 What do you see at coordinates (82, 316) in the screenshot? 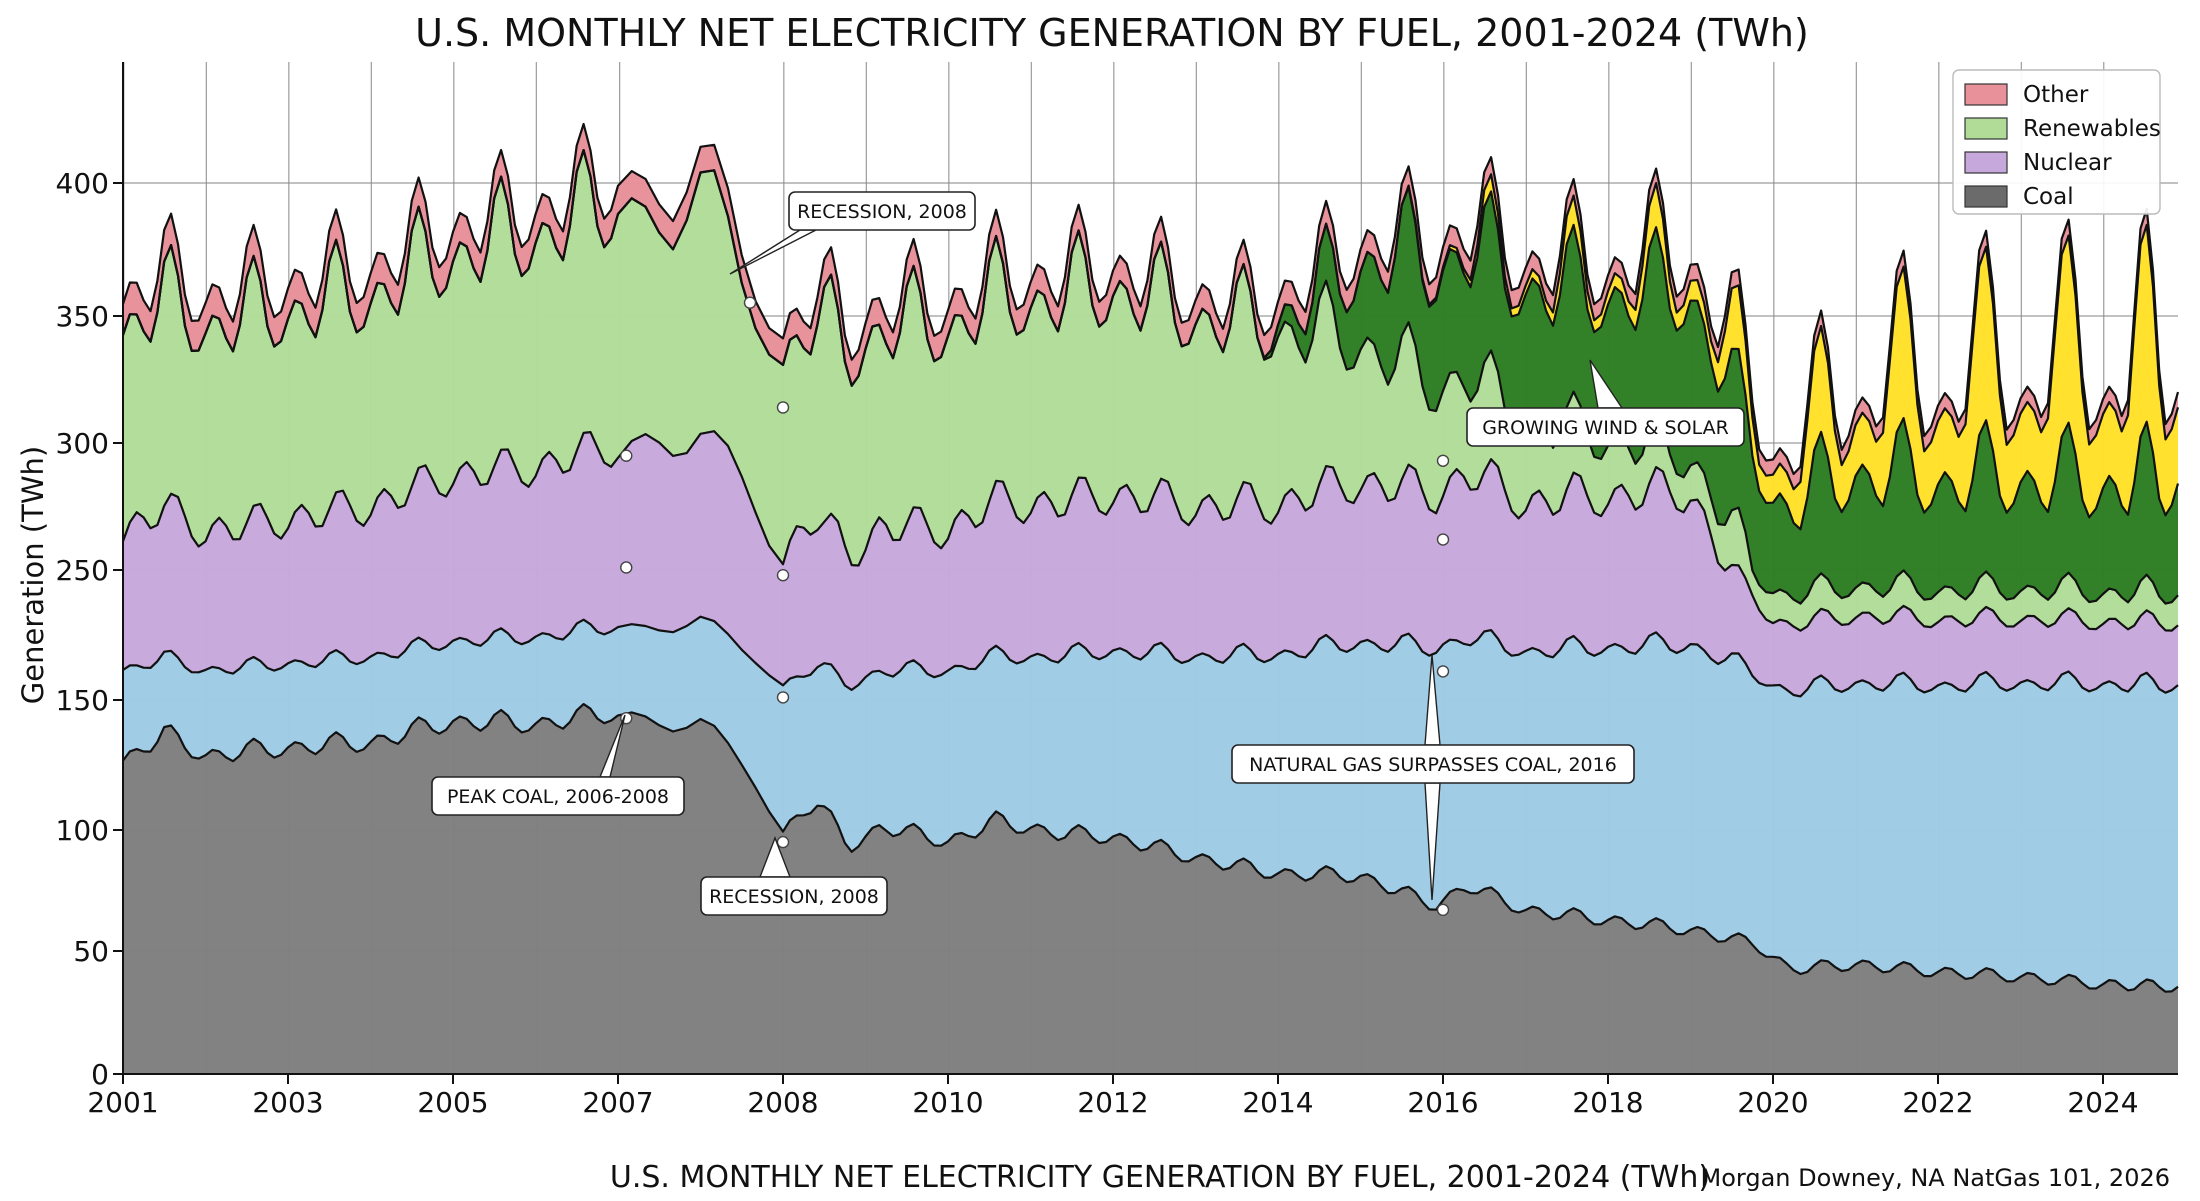
I see `y-tick-label: 350` at bounding box center [82, 316].